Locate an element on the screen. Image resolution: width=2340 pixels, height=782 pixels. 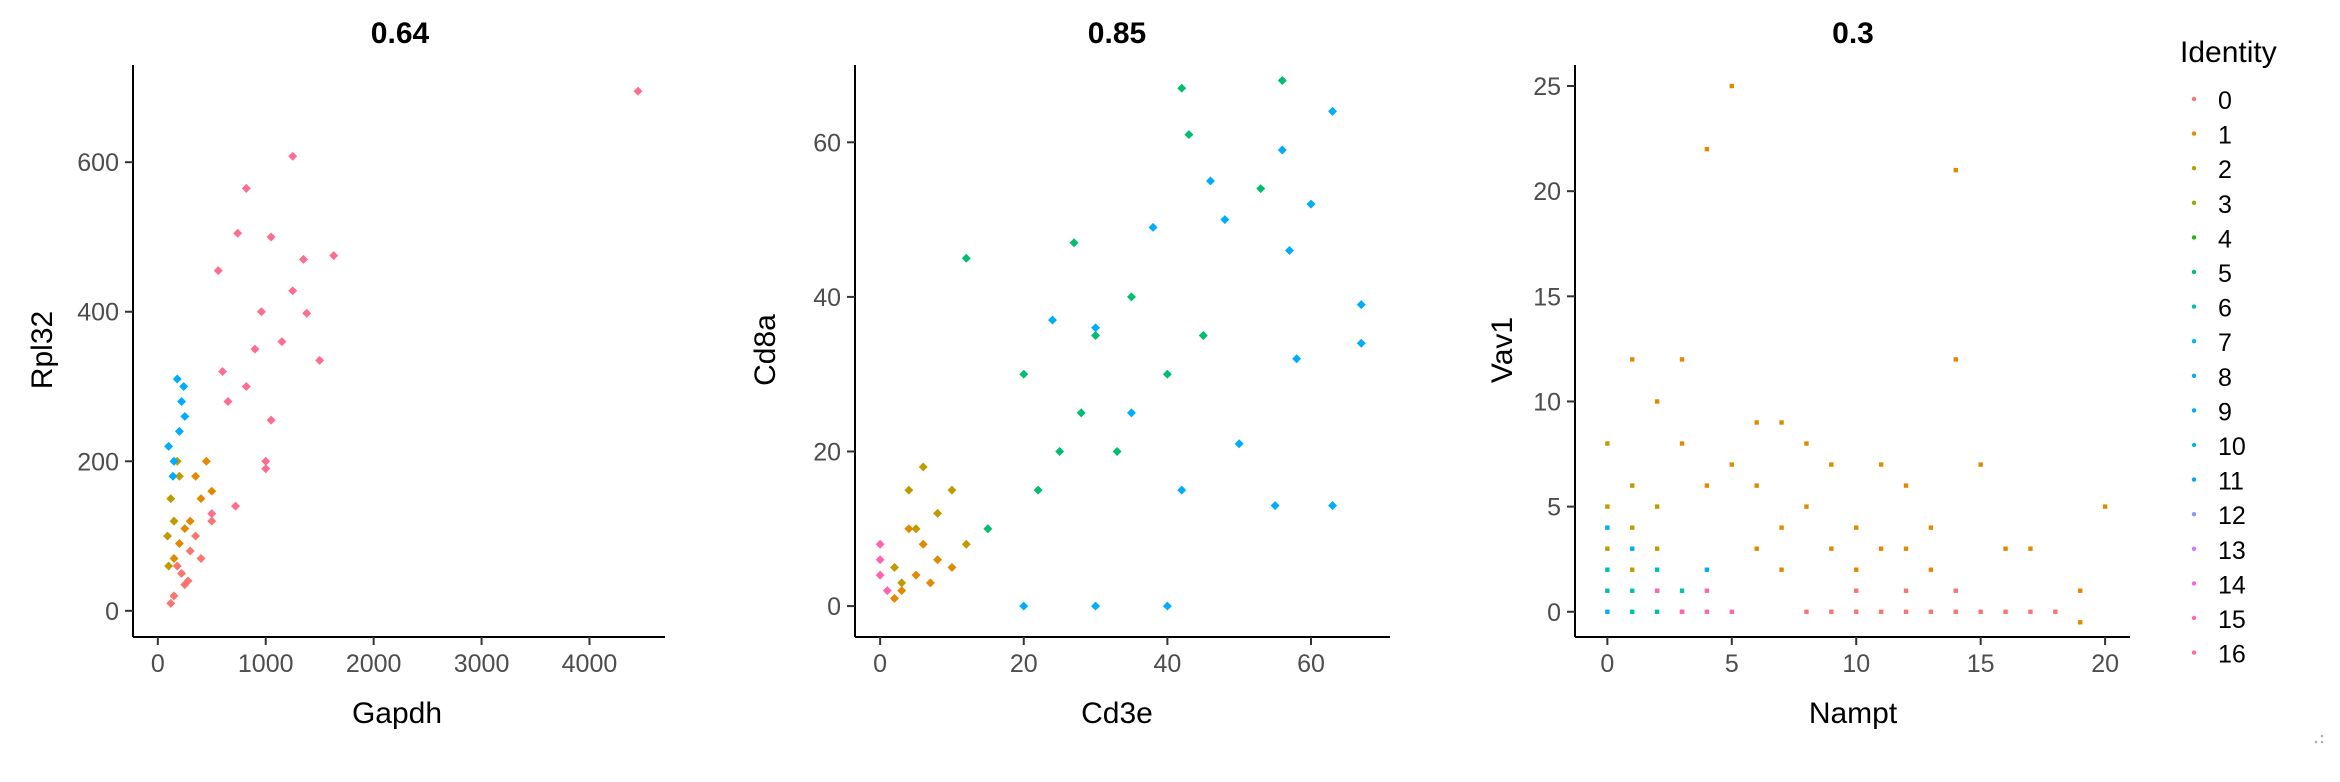
y-tick-label: 5 is located at coordinates (1554, 508).